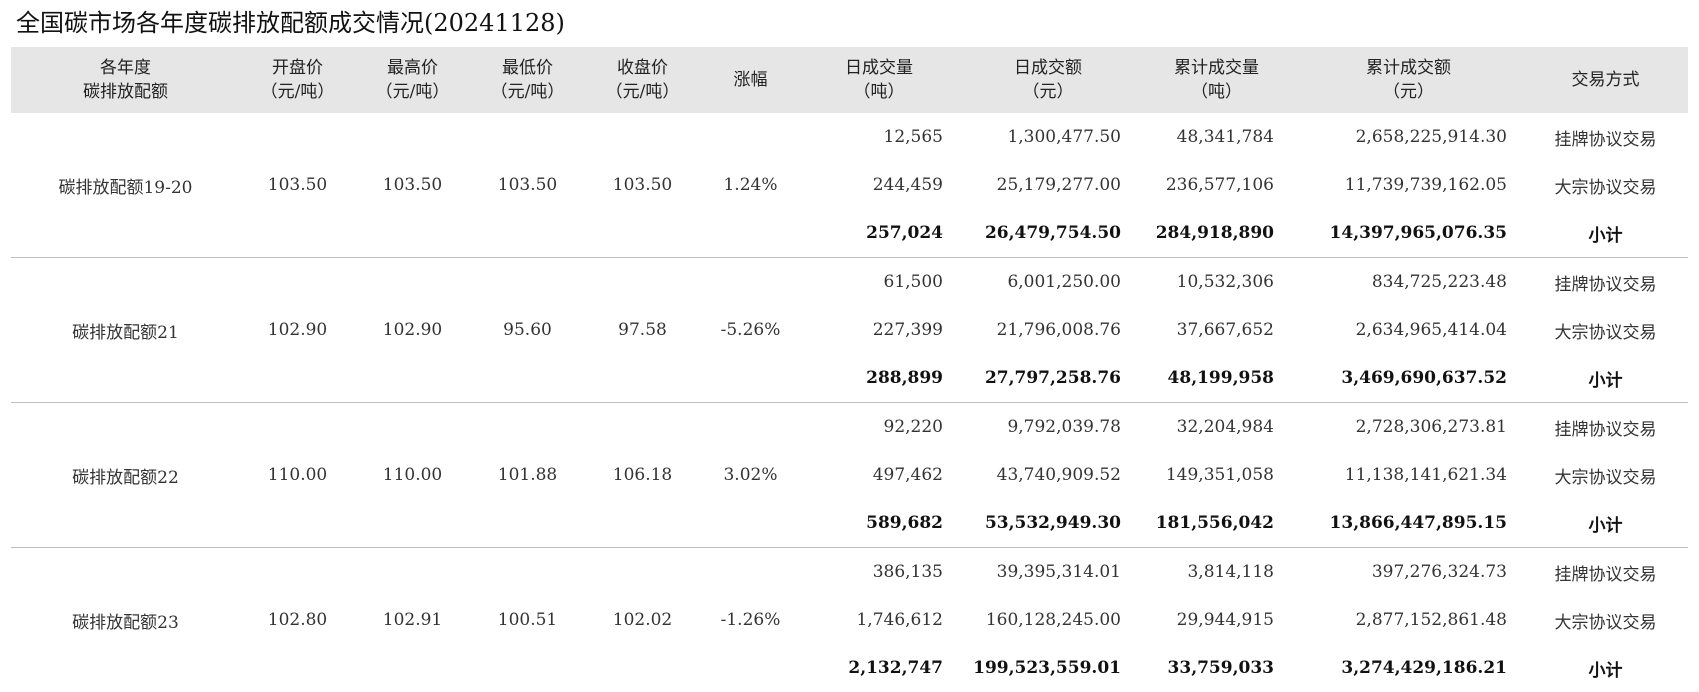 This screenshot has width=1699, height=692. I want to click on close-price: 106.18, so click(642, 475).